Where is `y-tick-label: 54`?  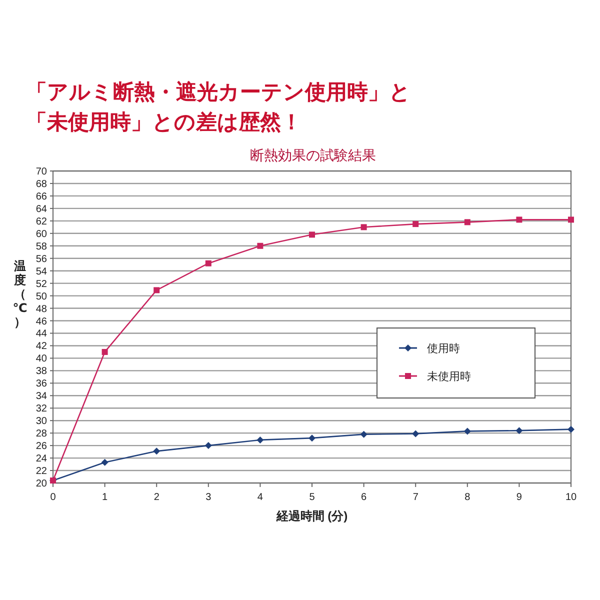 y-tick-label: 54 is located at coordinates (42, 272).